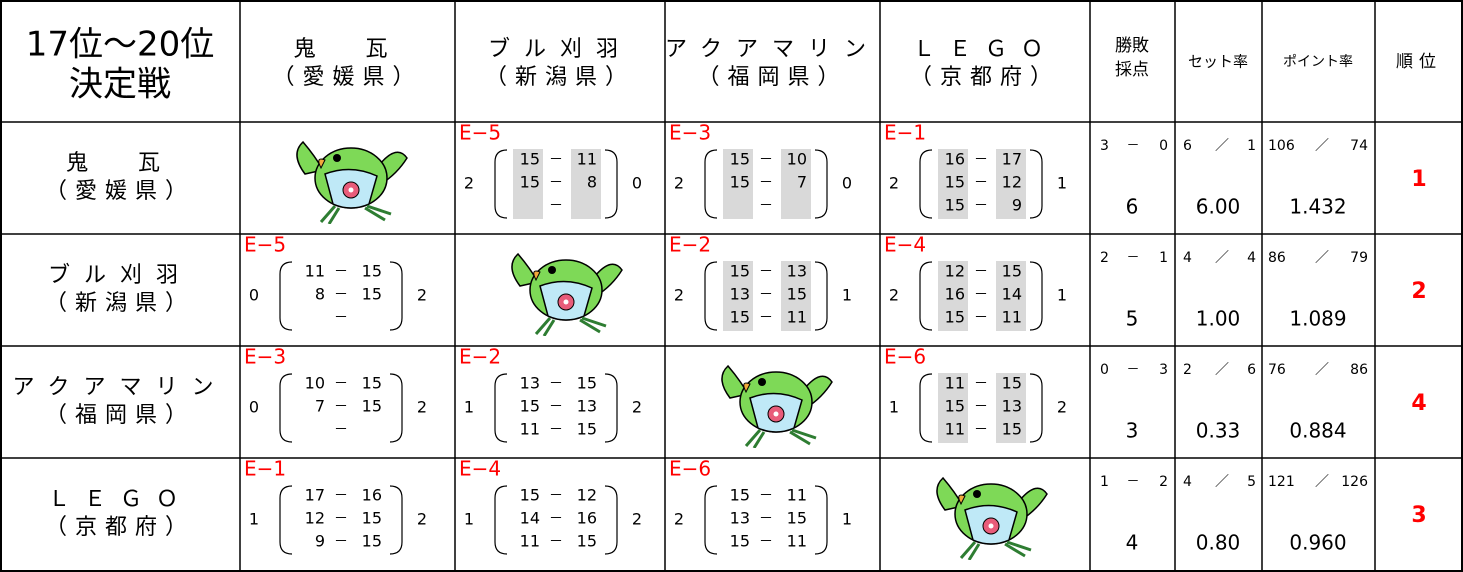 The width and height of the screenshot is (1463, 572). Describe the element at coordinates (772, 49) in the screenshot. I see `team-header-name: アクアマリン` at that location.